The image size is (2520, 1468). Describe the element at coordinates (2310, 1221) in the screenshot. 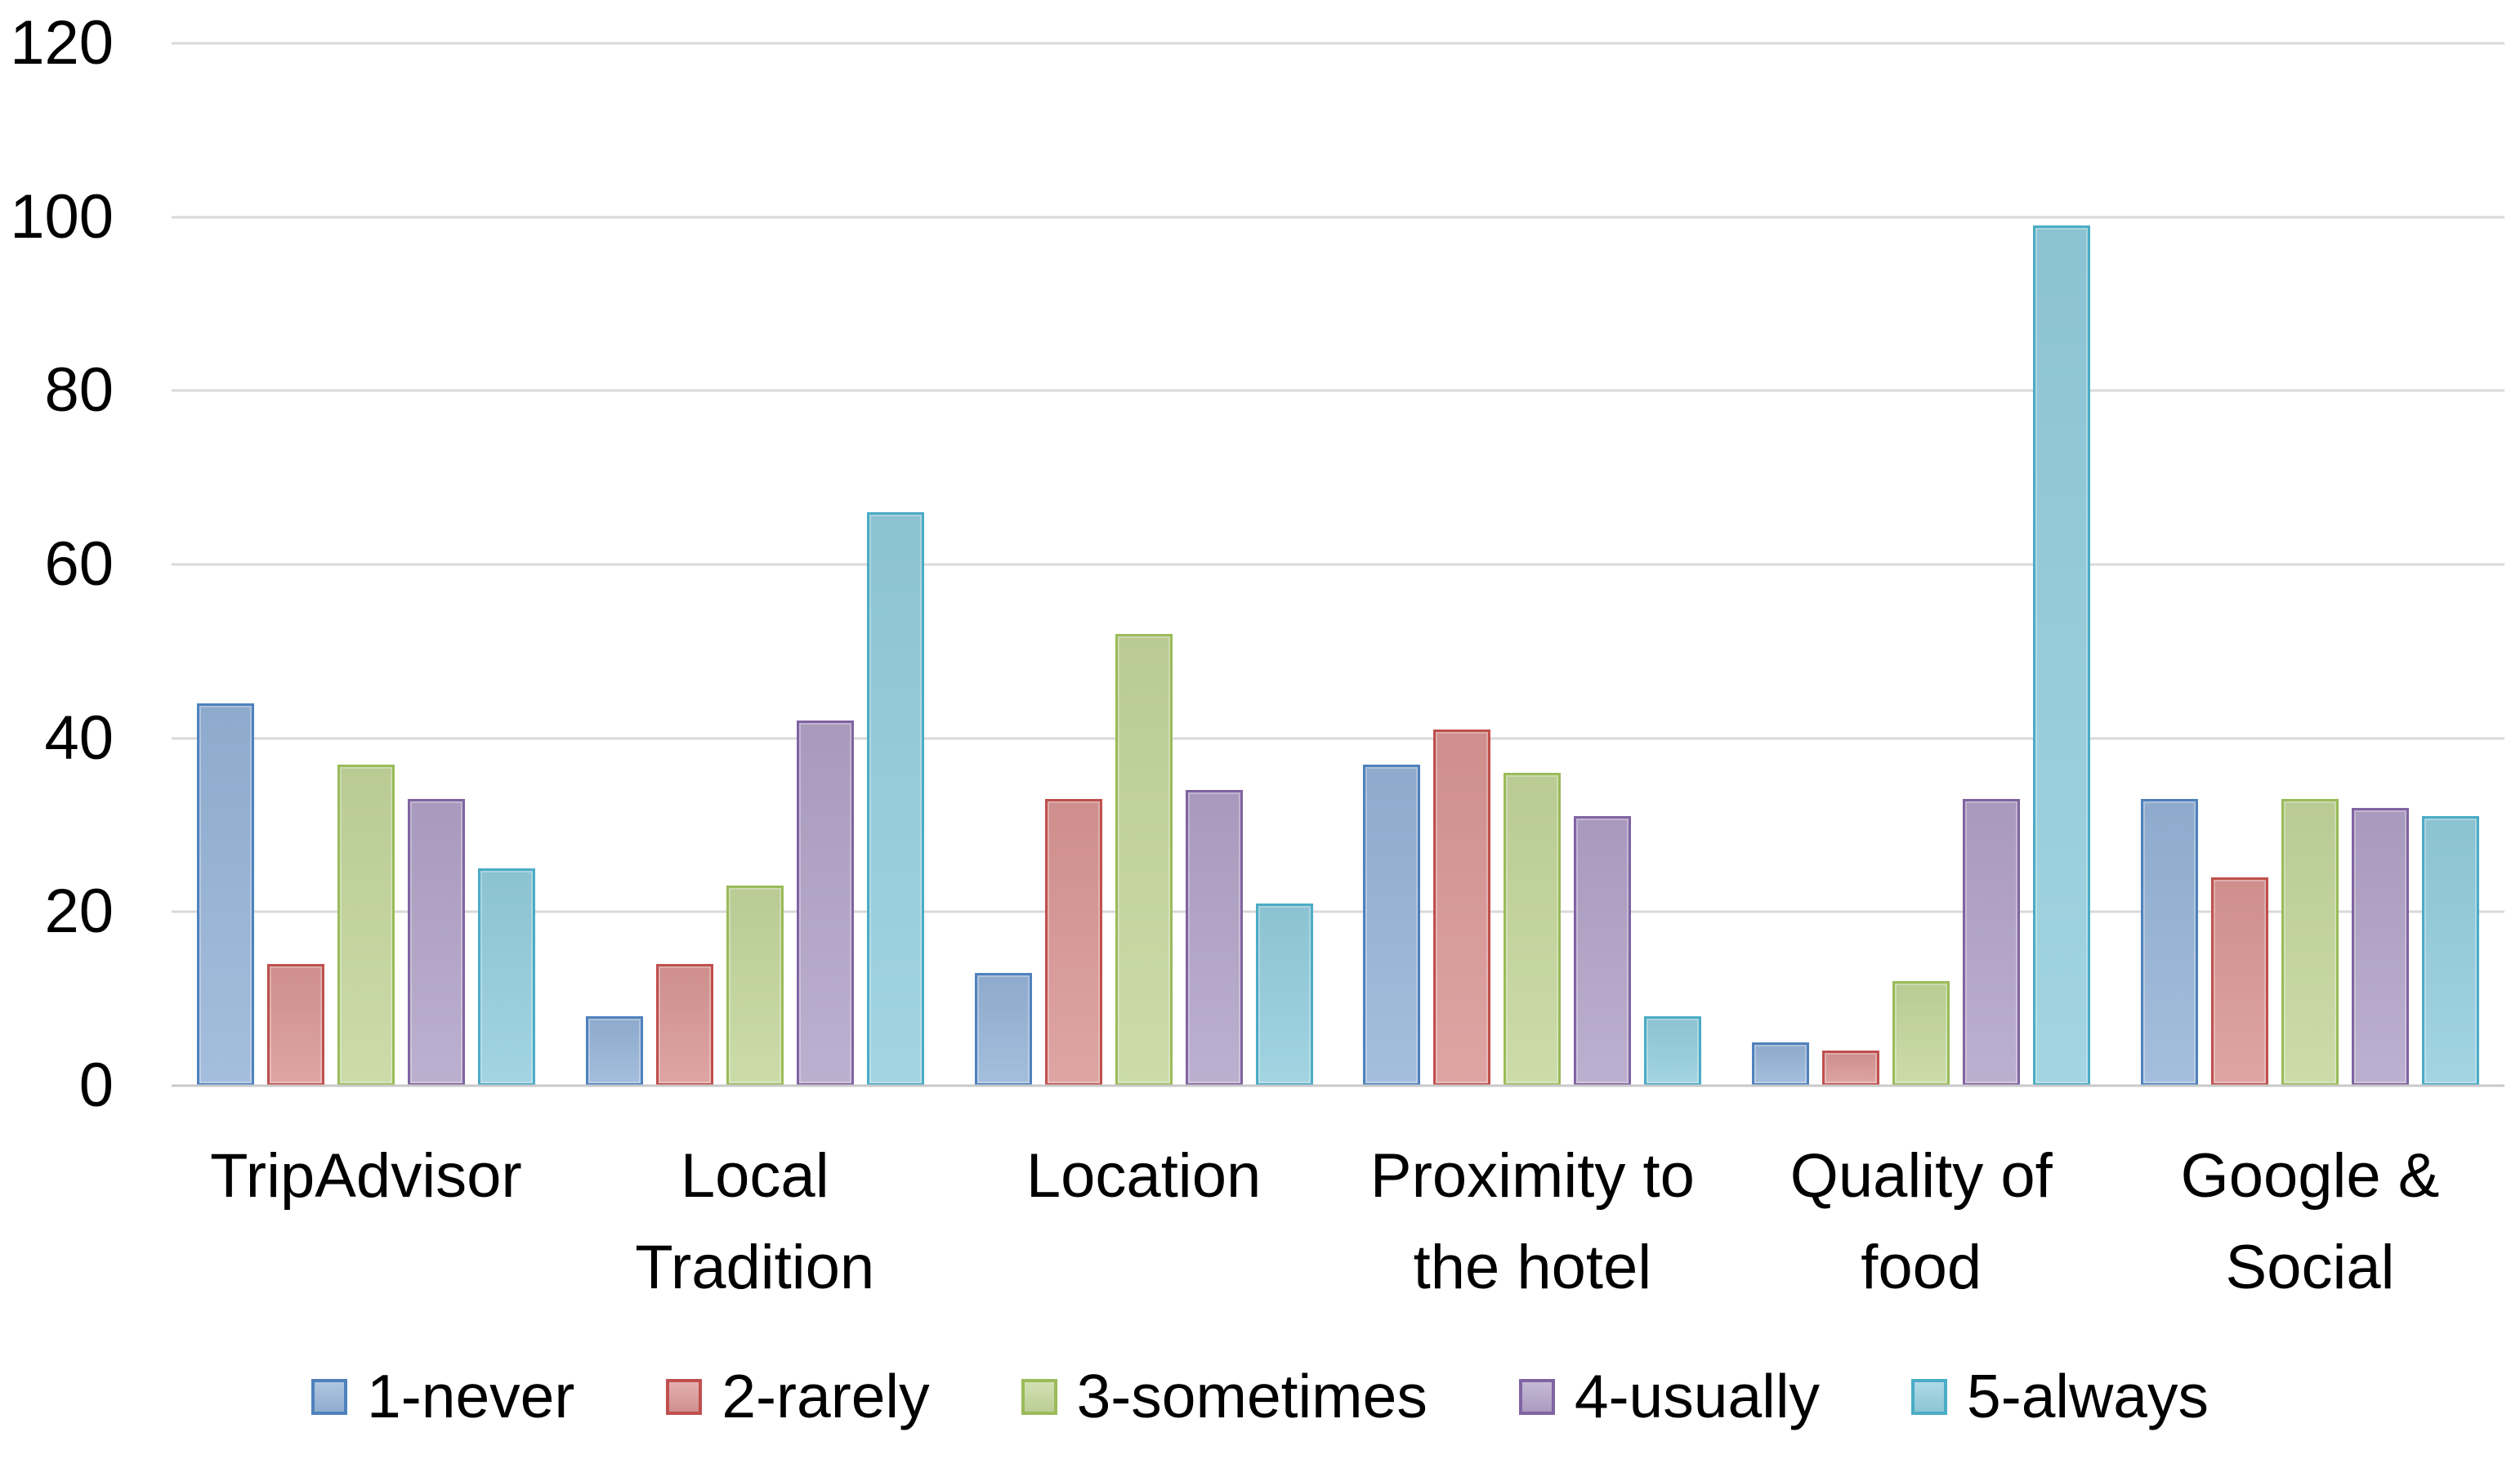

I see `x-category-label: Google & Social` at that location.